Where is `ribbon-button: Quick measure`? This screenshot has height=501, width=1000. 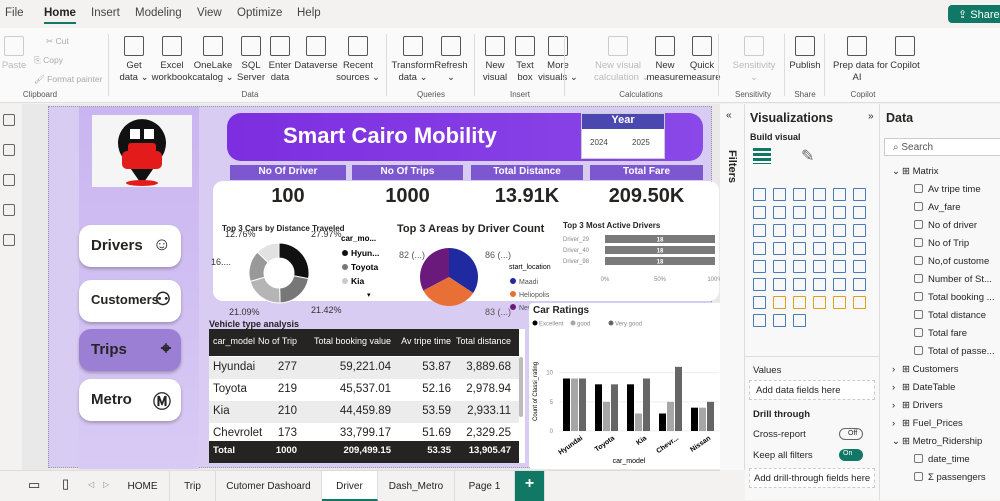 ribbon-button: Quick measure is located at coordinates (702, 60).